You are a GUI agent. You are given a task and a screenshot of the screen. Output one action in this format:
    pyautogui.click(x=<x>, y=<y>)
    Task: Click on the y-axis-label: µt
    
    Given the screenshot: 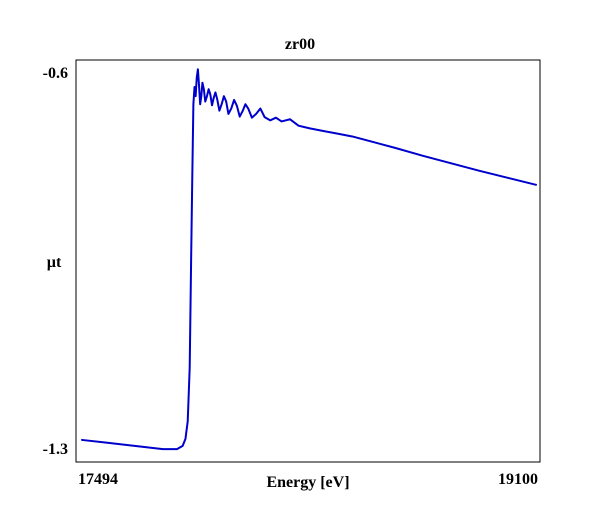 What is the action you would take?
    pyautogui.click(x=54, y=262)
    